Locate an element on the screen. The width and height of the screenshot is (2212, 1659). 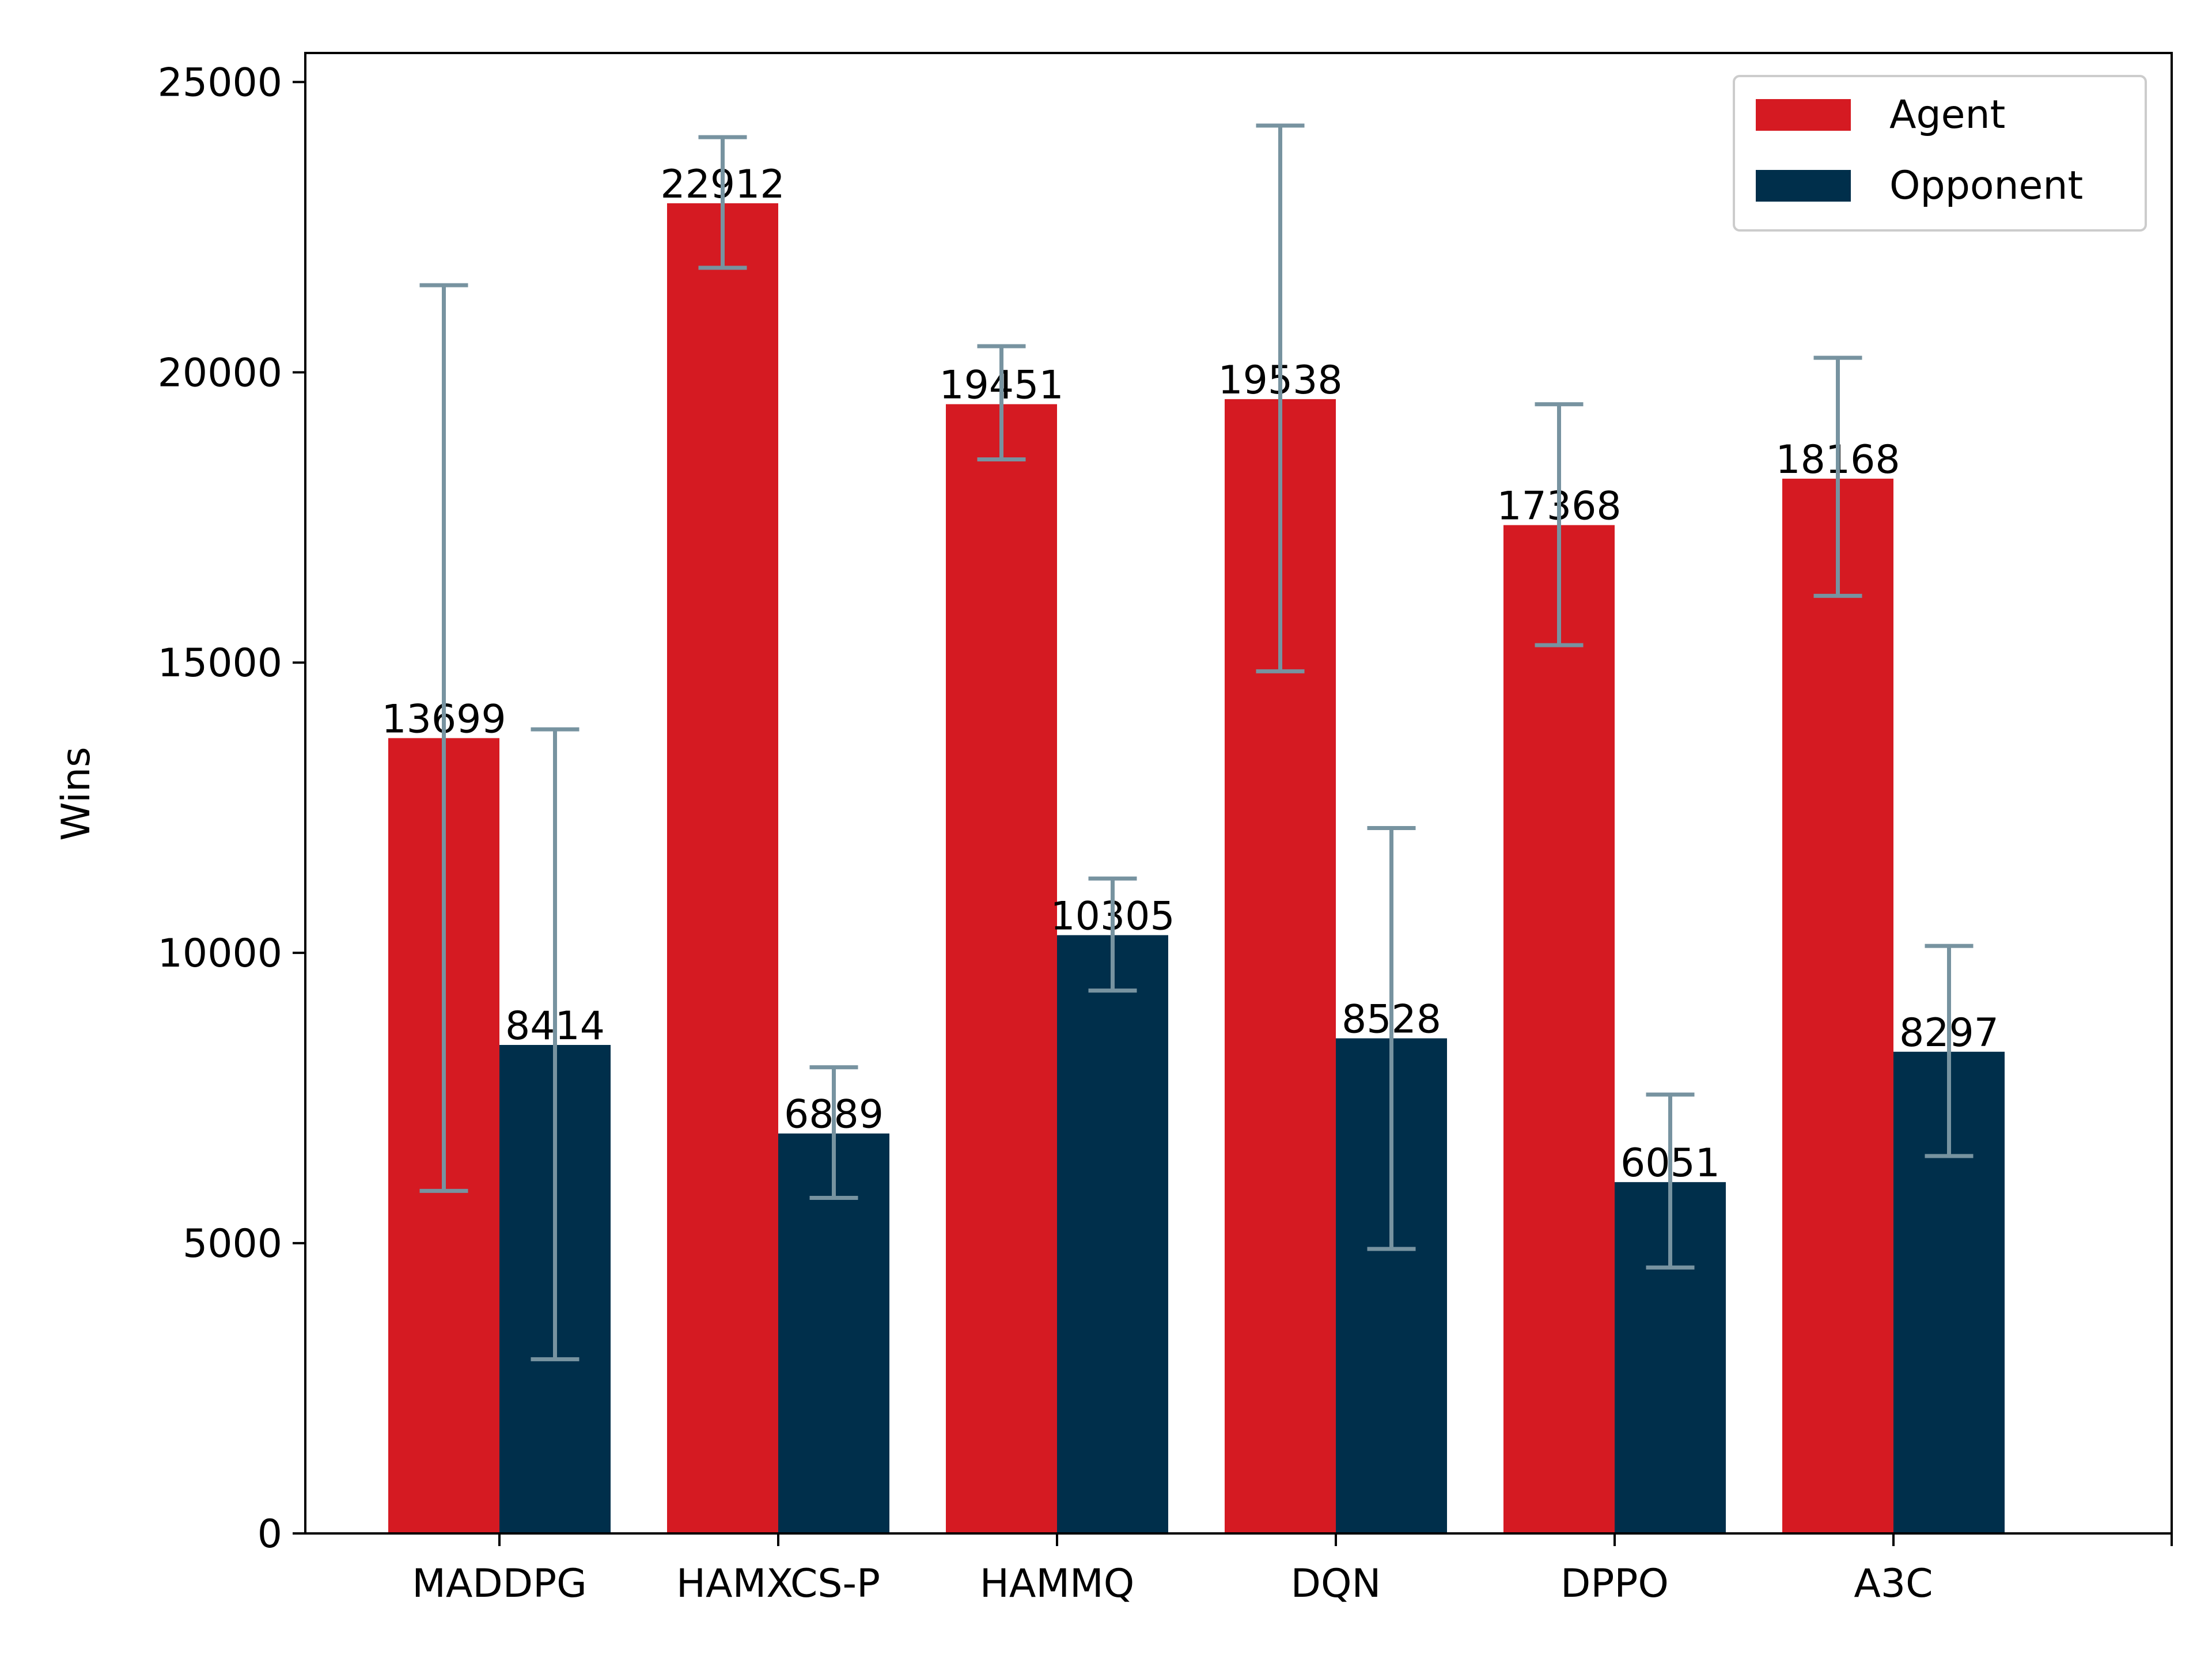
x-tick-label-hamxcs-p: HAMXCS-P is located at coordinates (778, 1584).